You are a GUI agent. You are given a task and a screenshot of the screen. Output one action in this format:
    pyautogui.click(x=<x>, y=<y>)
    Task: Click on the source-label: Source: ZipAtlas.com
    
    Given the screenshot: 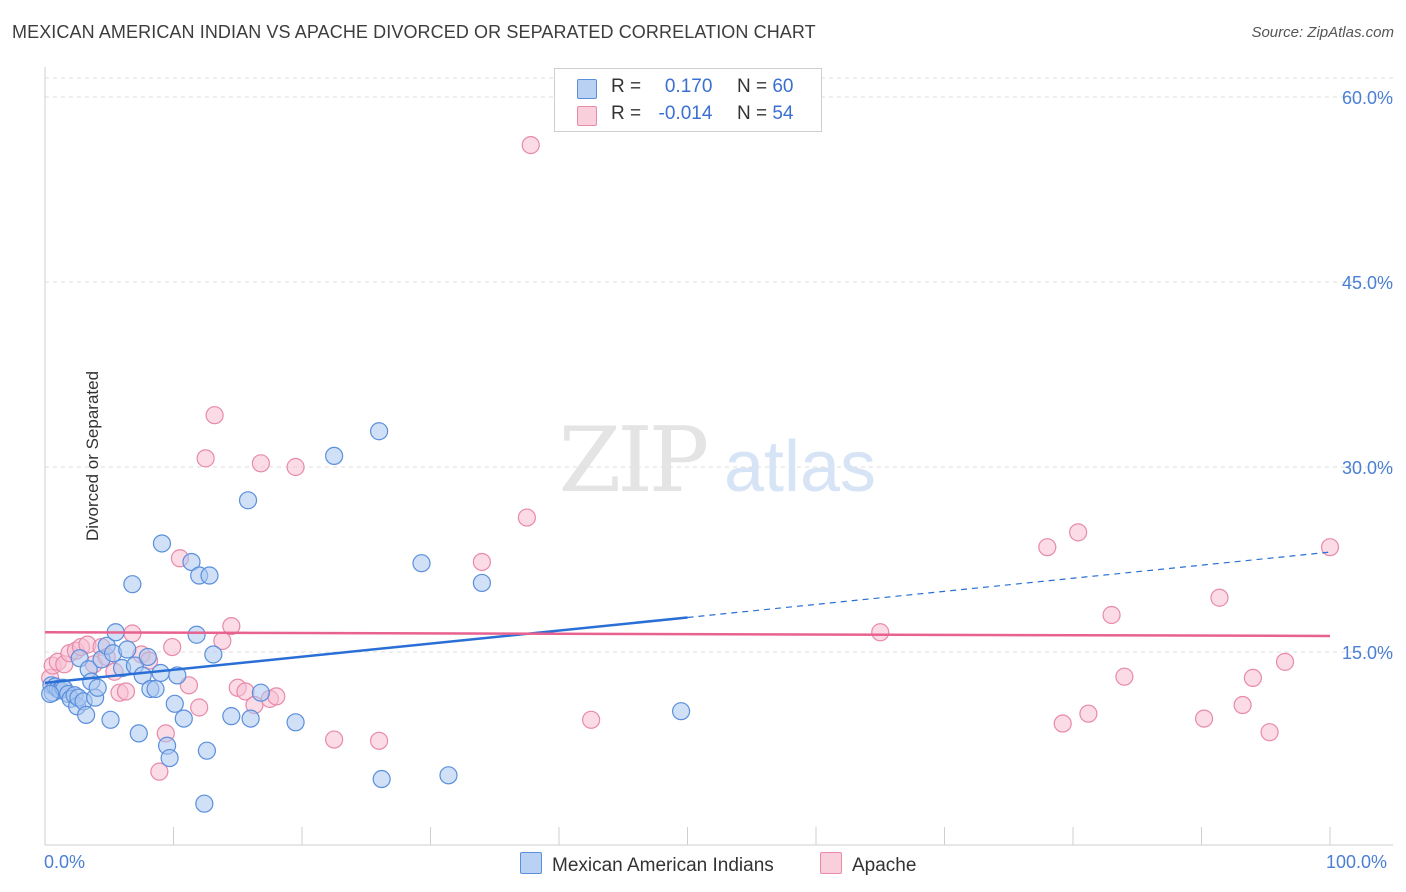 What is the action you would take?
    pyautogui.click(x=1322, y=32)
    